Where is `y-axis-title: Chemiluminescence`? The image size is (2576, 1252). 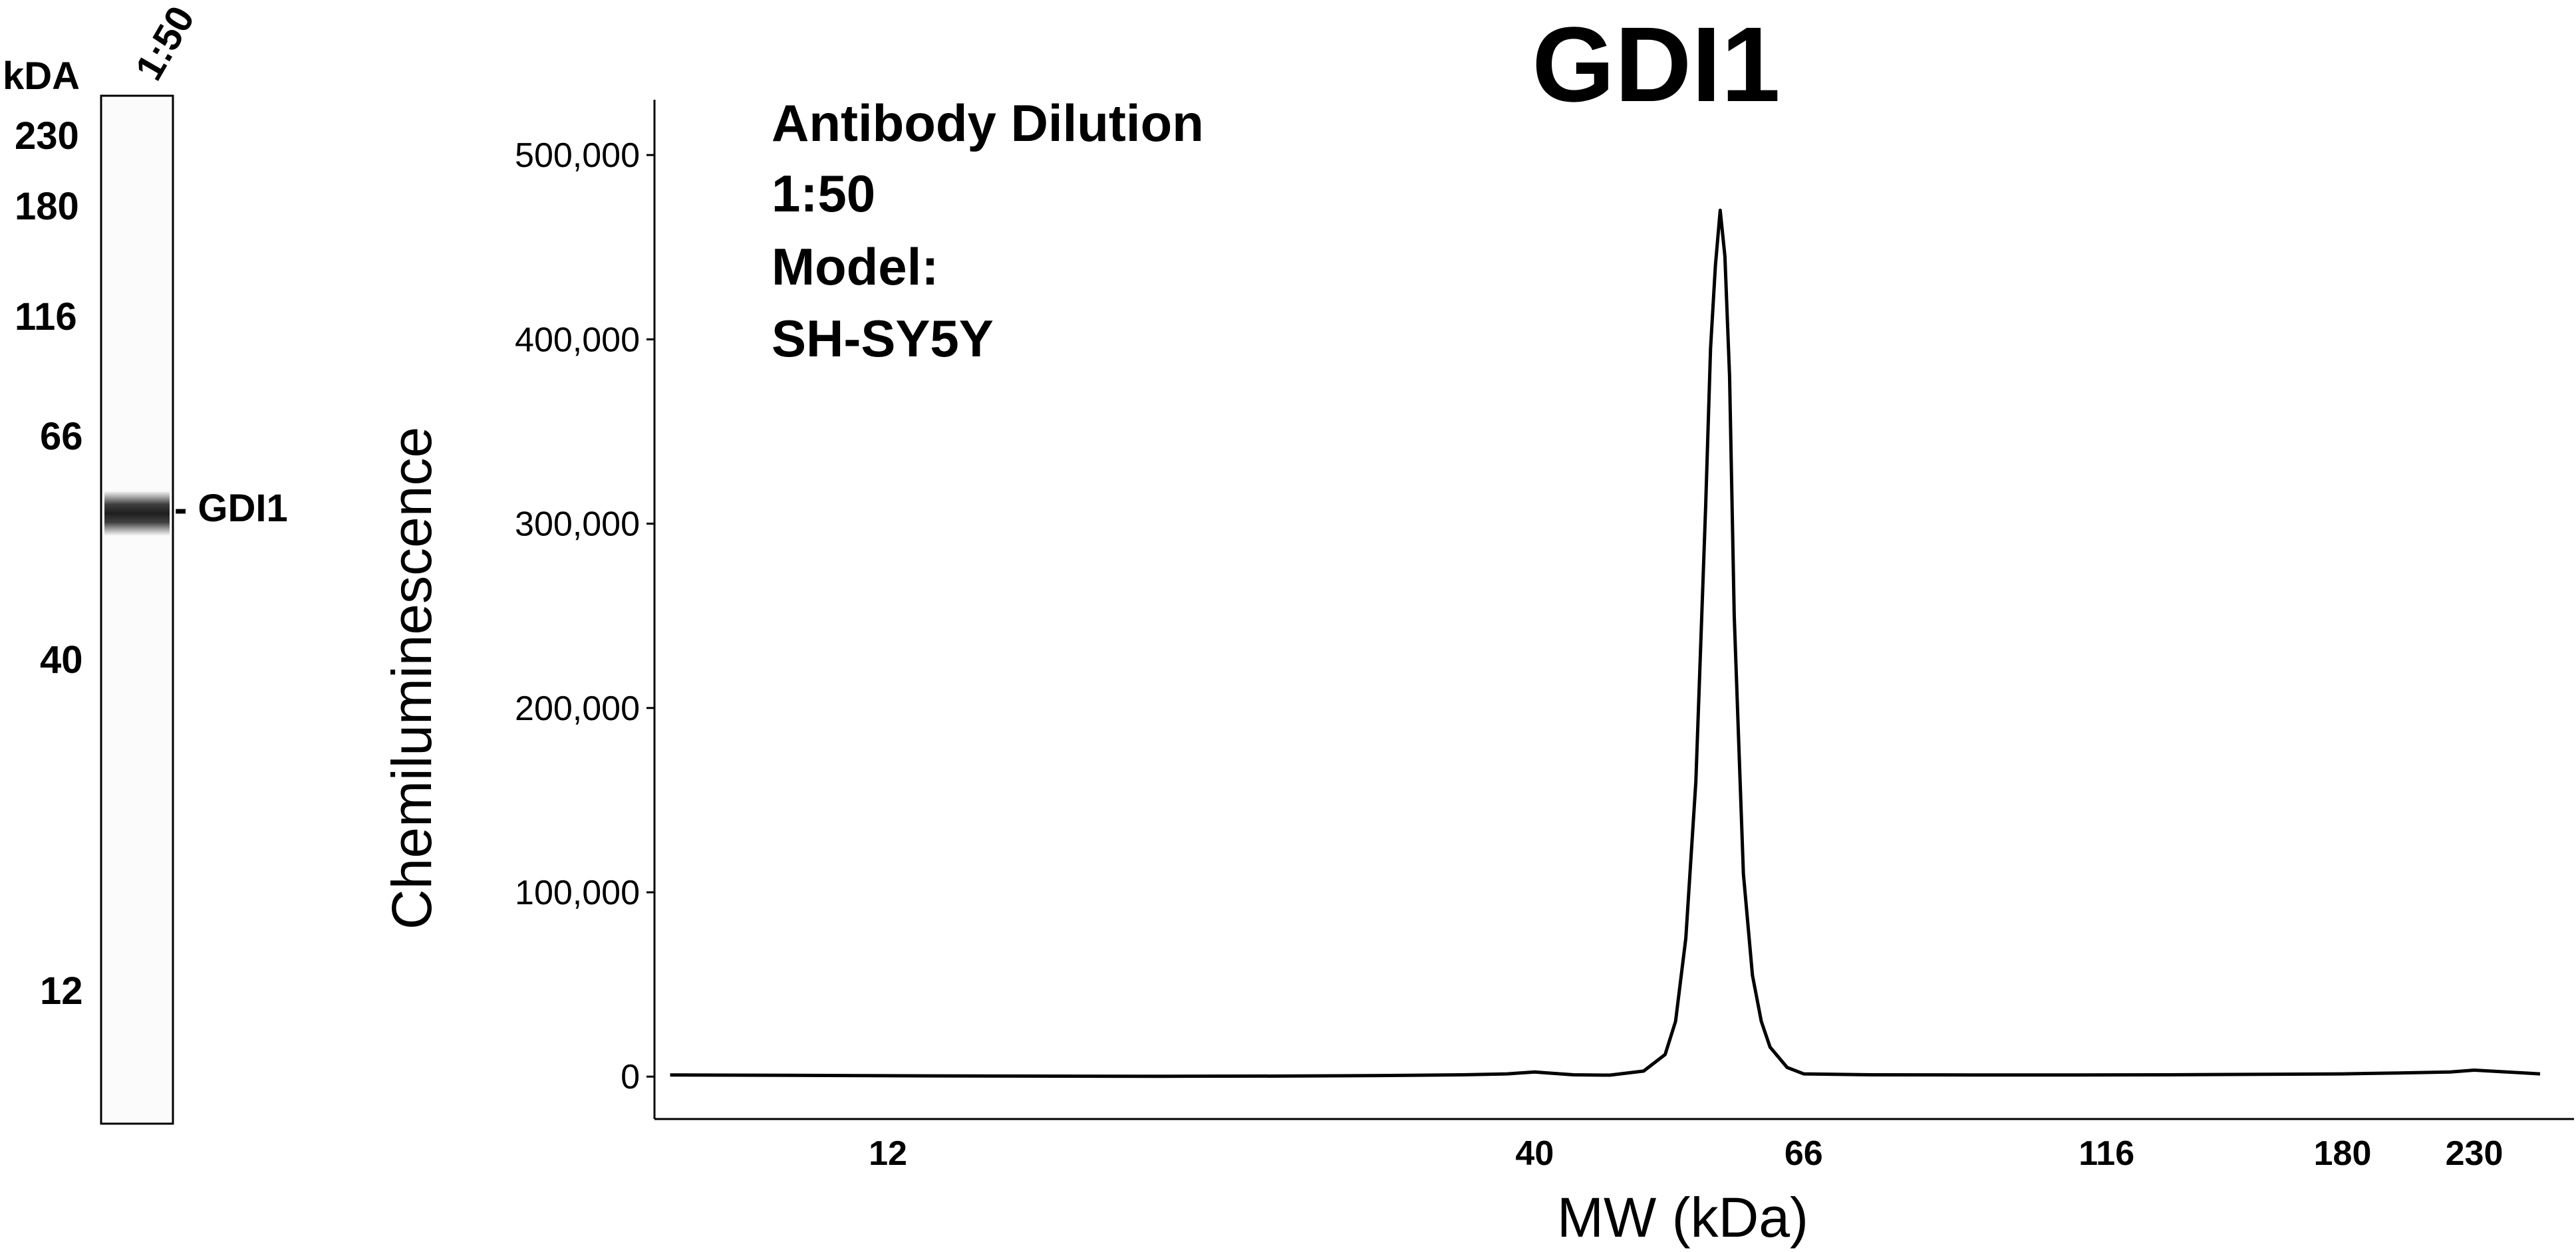
y-axis-title: Chemiluminescence is located at coordinates (411, 678).